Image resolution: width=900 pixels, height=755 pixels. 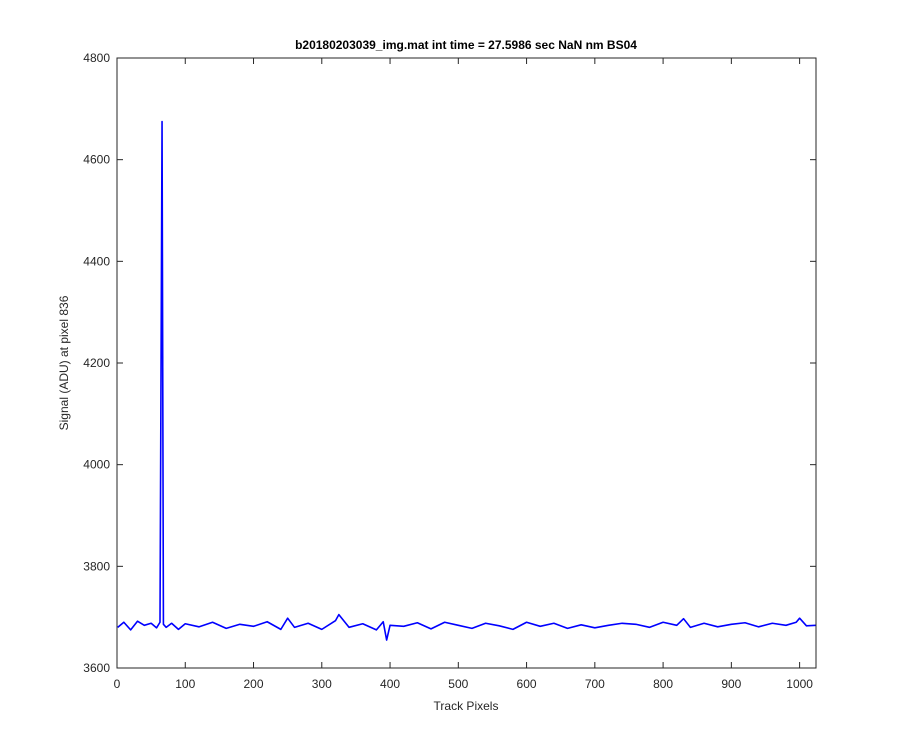 What do you see at coordinates (96, 261) in the screenshot?
I see `y-tick-label: 4400` at bounding box center [96, 261].